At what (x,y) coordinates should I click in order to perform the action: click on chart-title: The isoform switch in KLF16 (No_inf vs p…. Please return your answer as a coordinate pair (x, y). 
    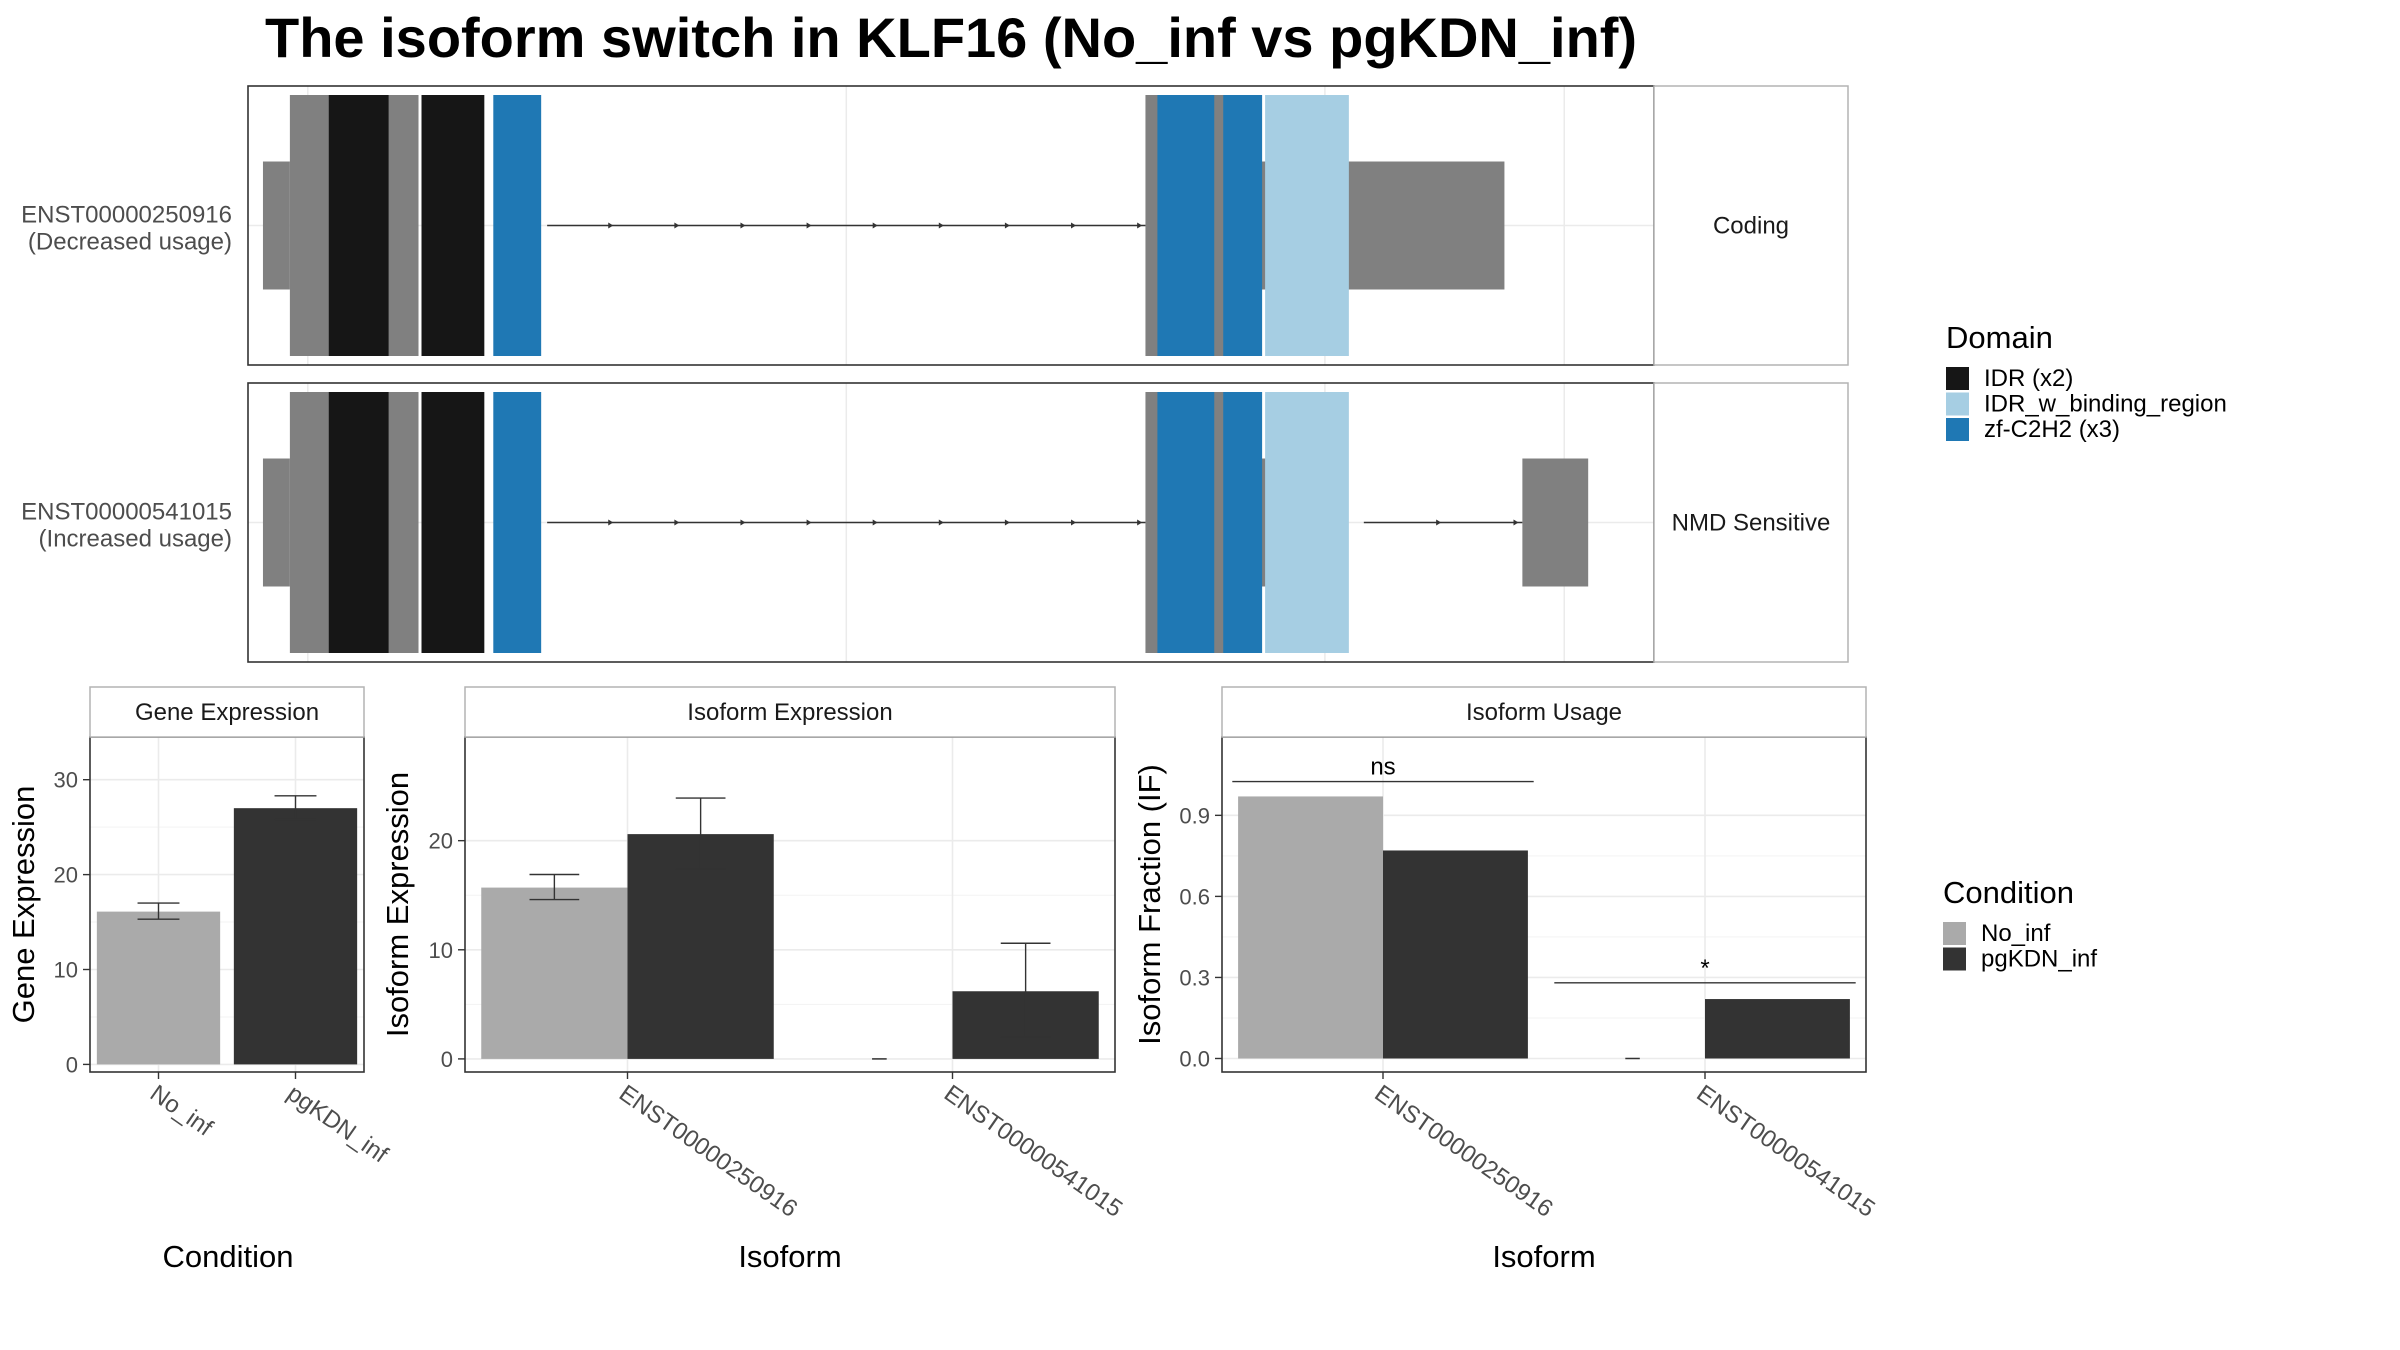
    Looking at the image, I should click on (951, 37).